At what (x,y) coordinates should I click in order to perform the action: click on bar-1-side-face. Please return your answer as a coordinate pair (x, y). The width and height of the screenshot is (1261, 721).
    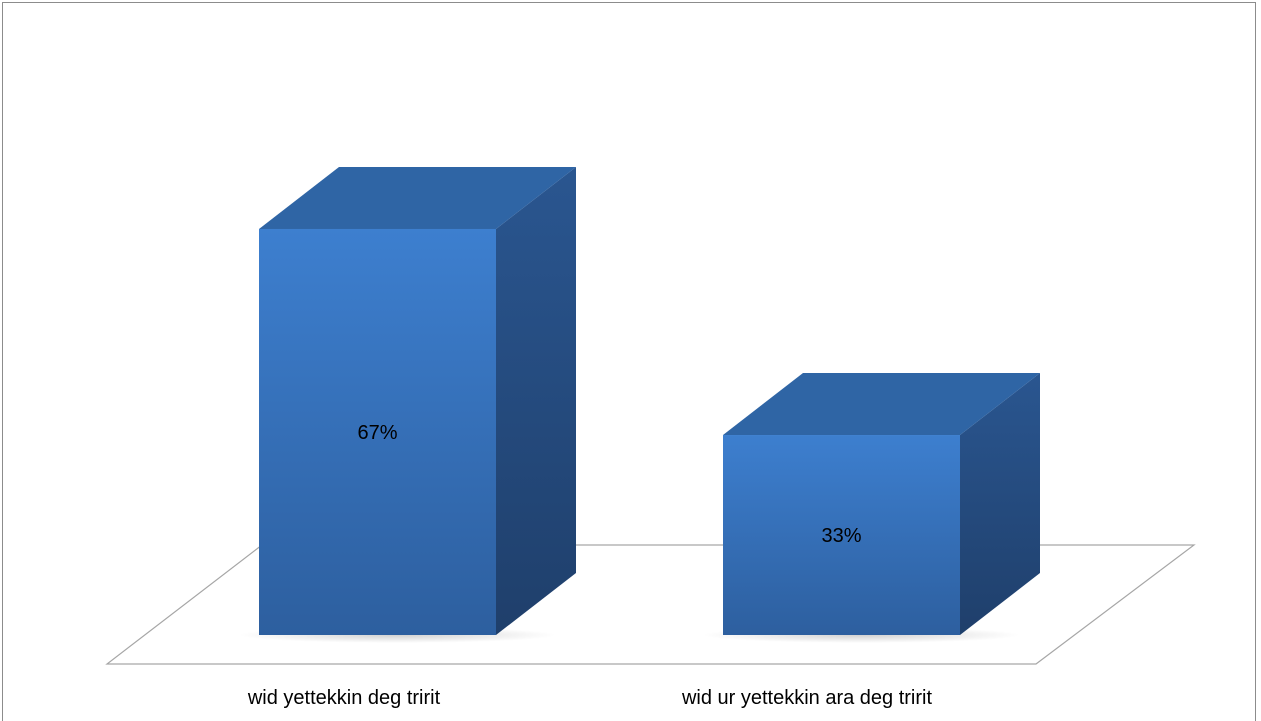
    Looking at the image, I should click on (536, 401).